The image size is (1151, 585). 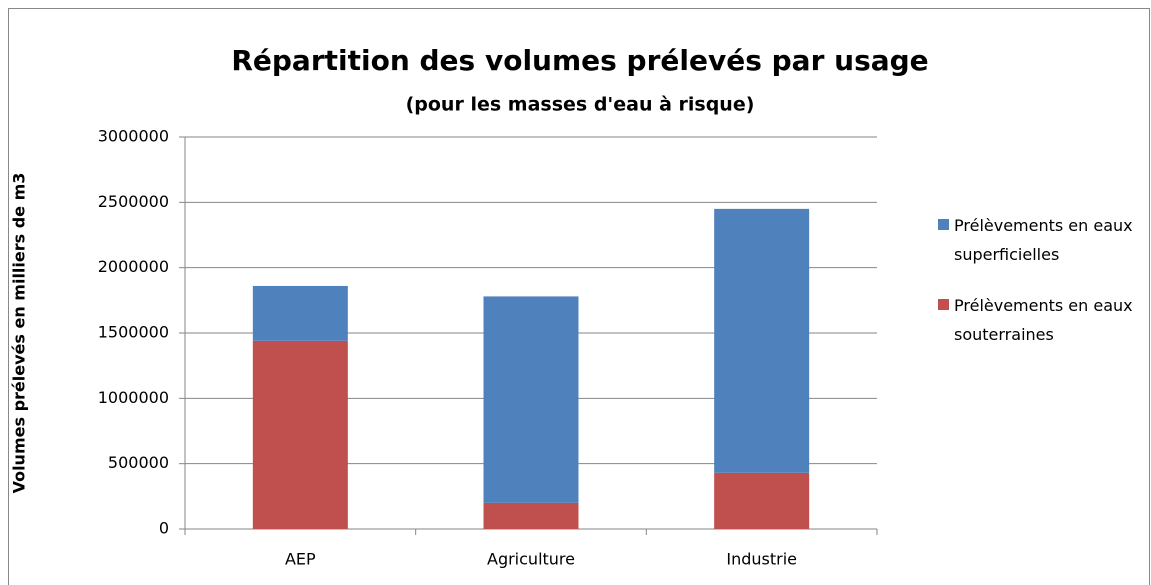 I want to click on y-tick-label: 500000, so click(x=138, y=462).